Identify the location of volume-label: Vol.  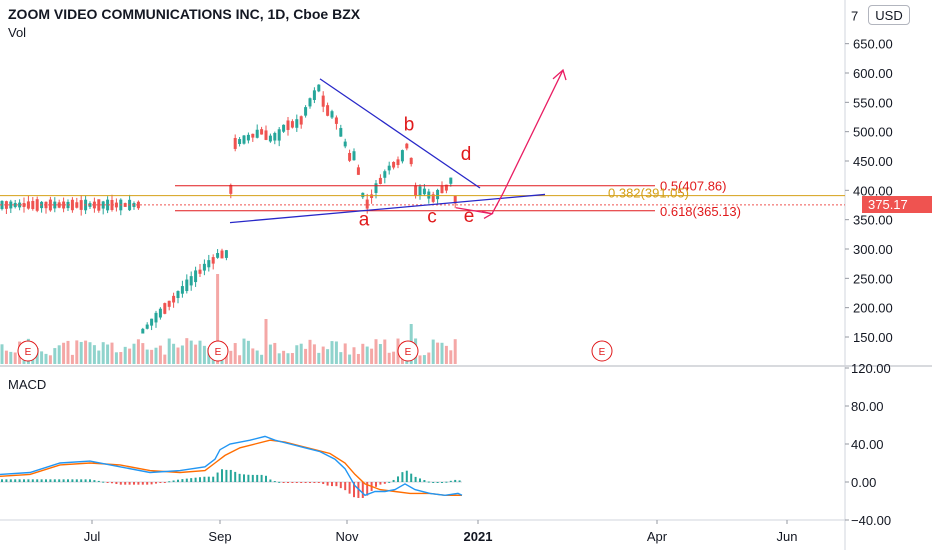
(17, 32).